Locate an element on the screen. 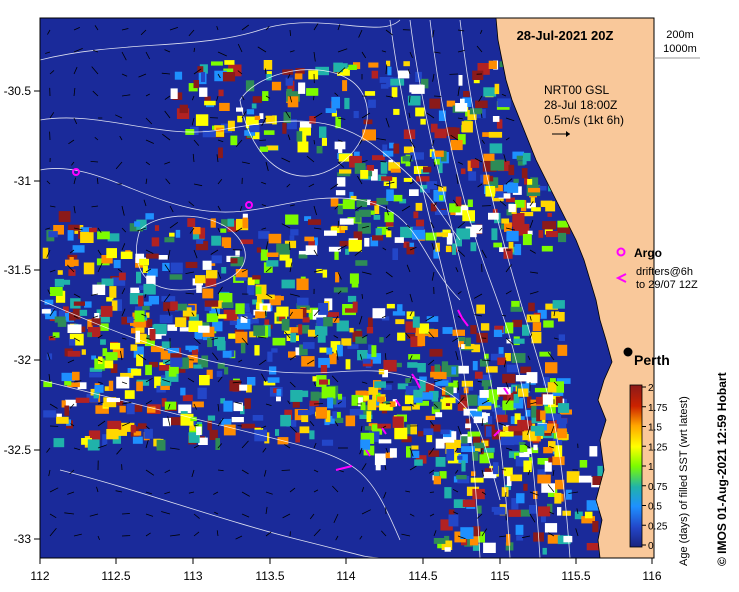 Image resolution: width=739 pixels, height=592 pixels. colorbar-tick-label: 1.75 is located at coordinates (658, 408).